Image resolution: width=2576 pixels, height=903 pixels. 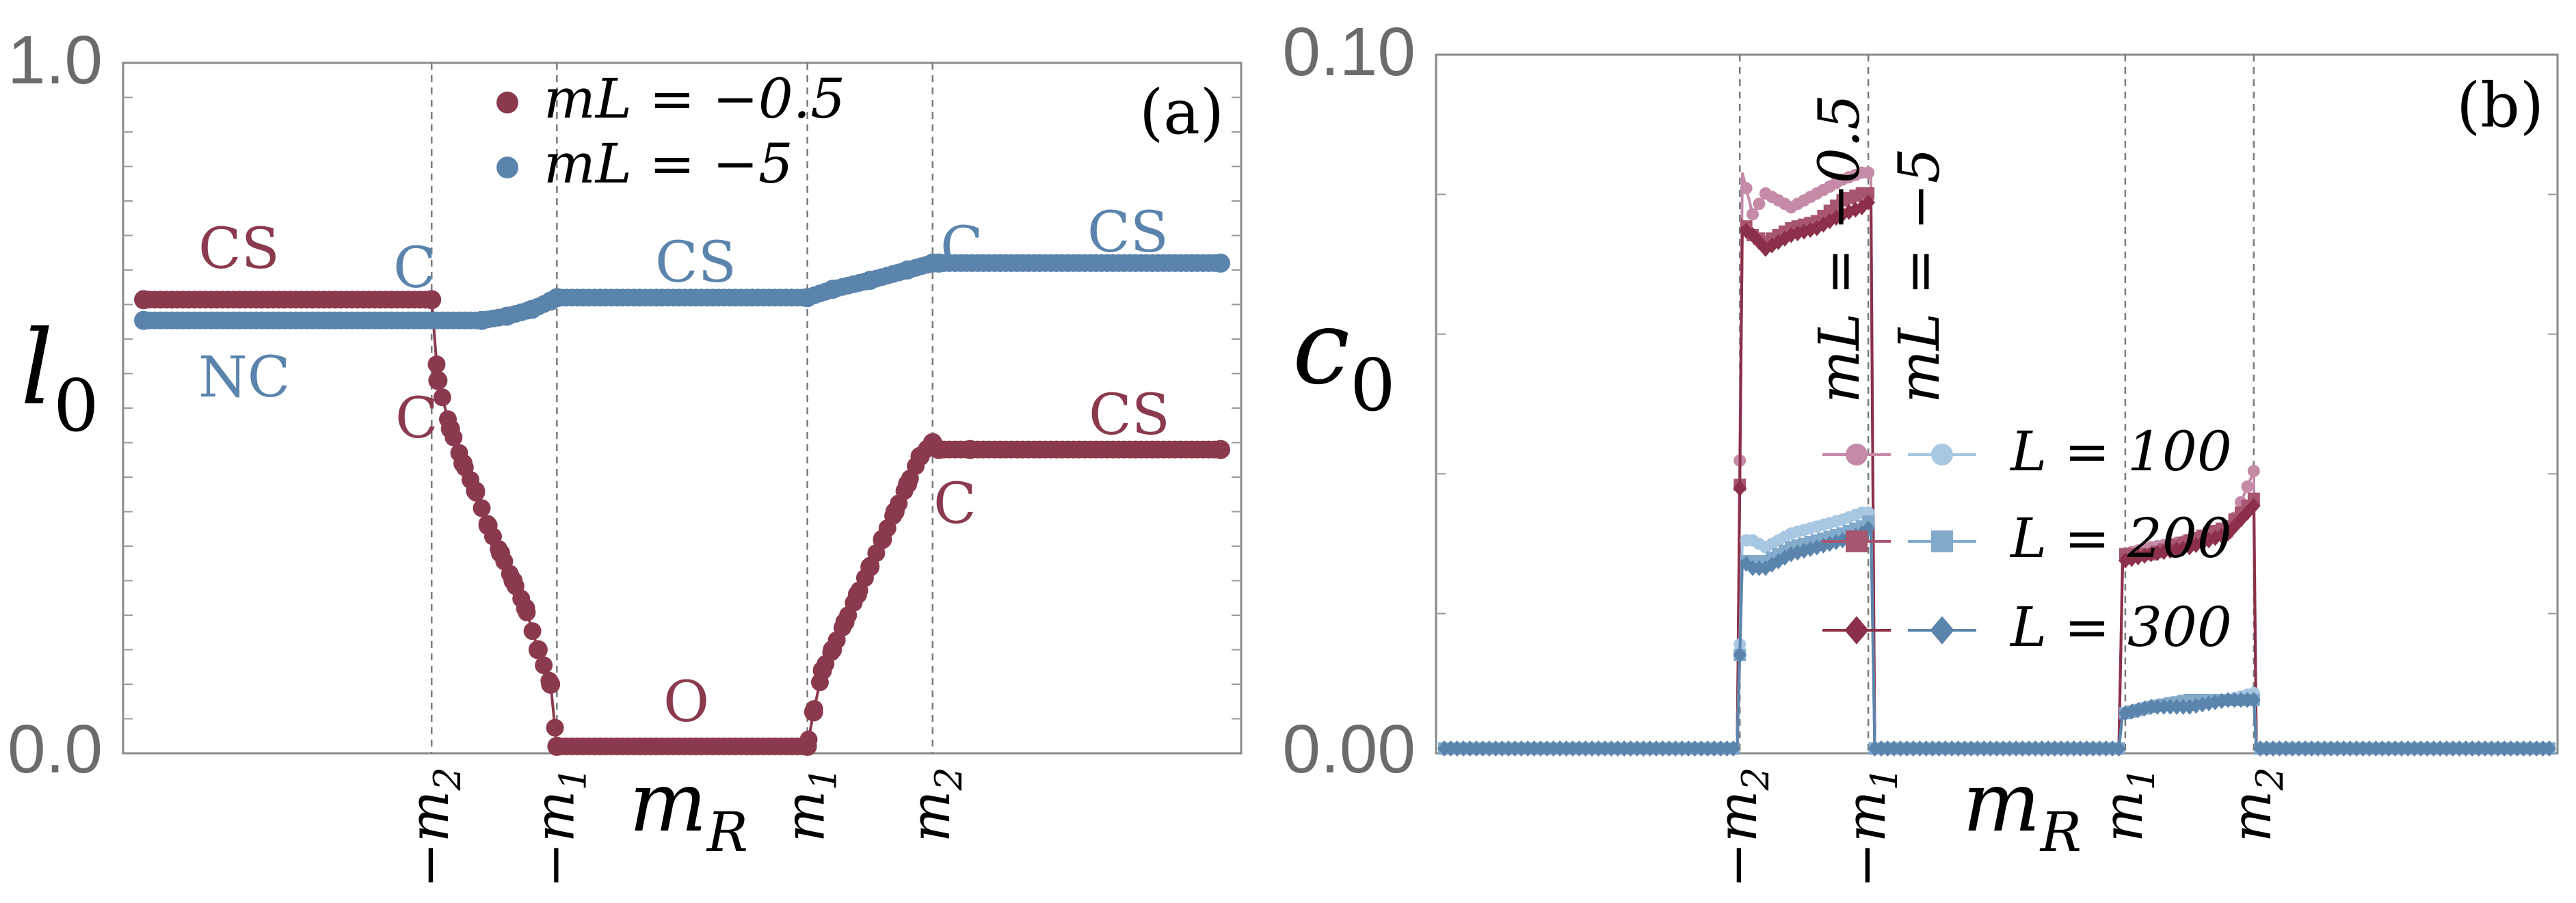 What do you see at coordinates (934, 804) in the screenshot?
I see `x-tick-label: m2` at bounding box center [934, 804].